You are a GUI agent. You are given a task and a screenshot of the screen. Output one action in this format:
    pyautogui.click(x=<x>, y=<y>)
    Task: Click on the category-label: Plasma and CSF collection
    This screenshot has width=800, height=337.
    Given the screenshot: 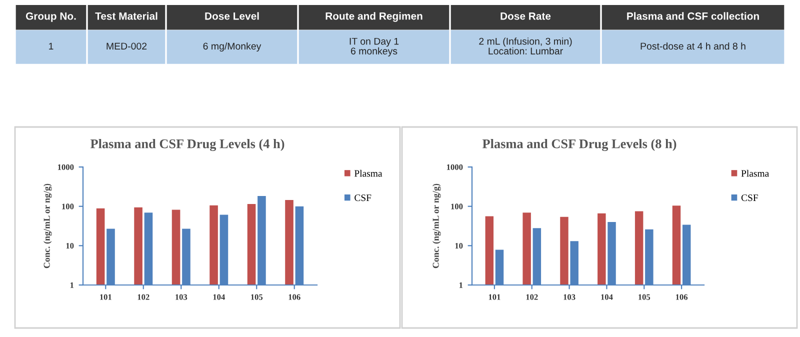 What is the action you would take?
    pyautogui.click(x=693, y=16)
    